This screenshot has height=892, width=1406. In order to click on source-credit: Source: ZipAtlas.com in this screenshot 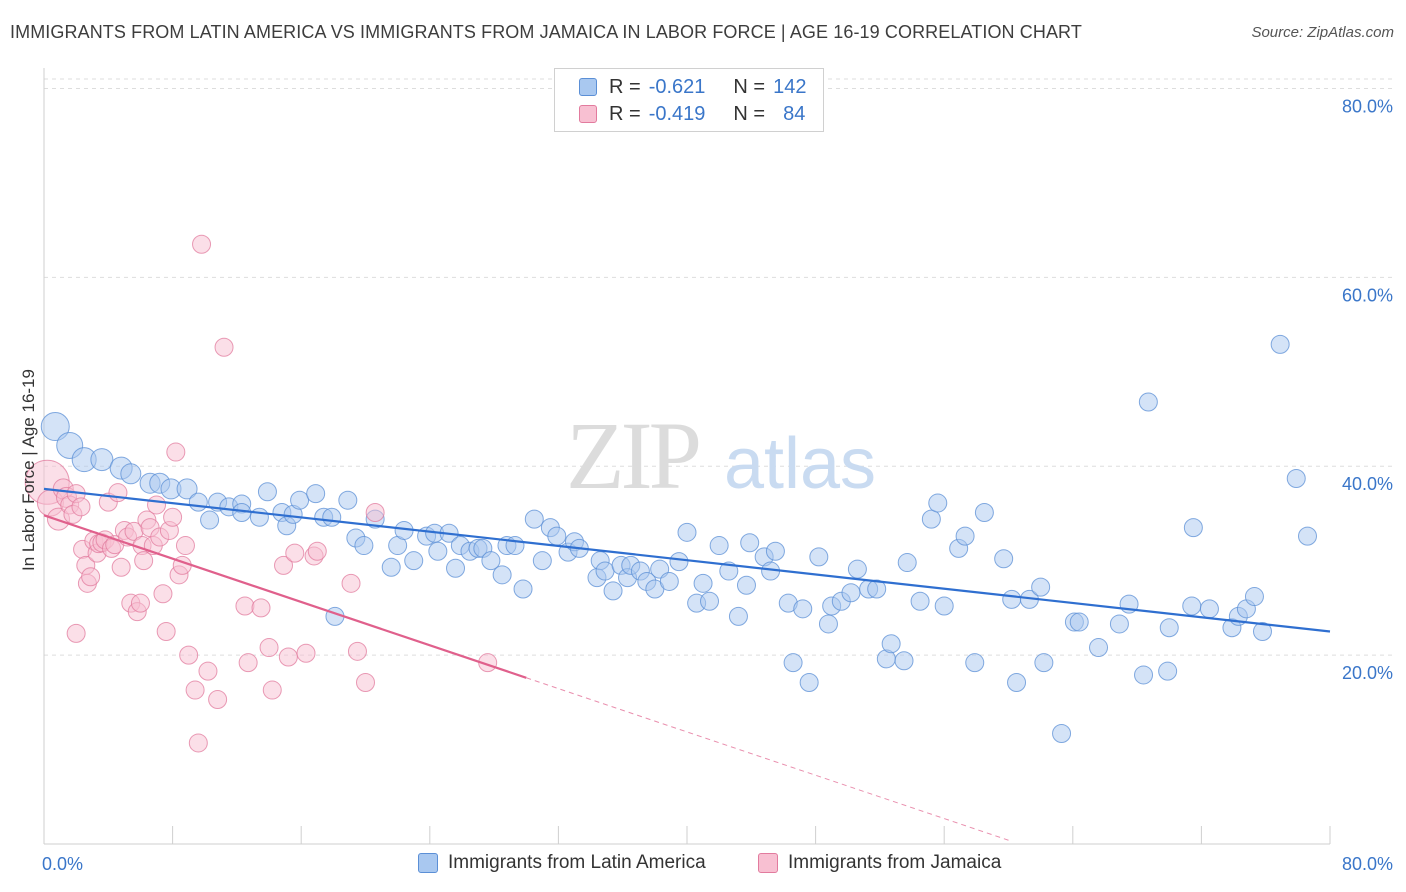, I will do `click(1322, 32)`.